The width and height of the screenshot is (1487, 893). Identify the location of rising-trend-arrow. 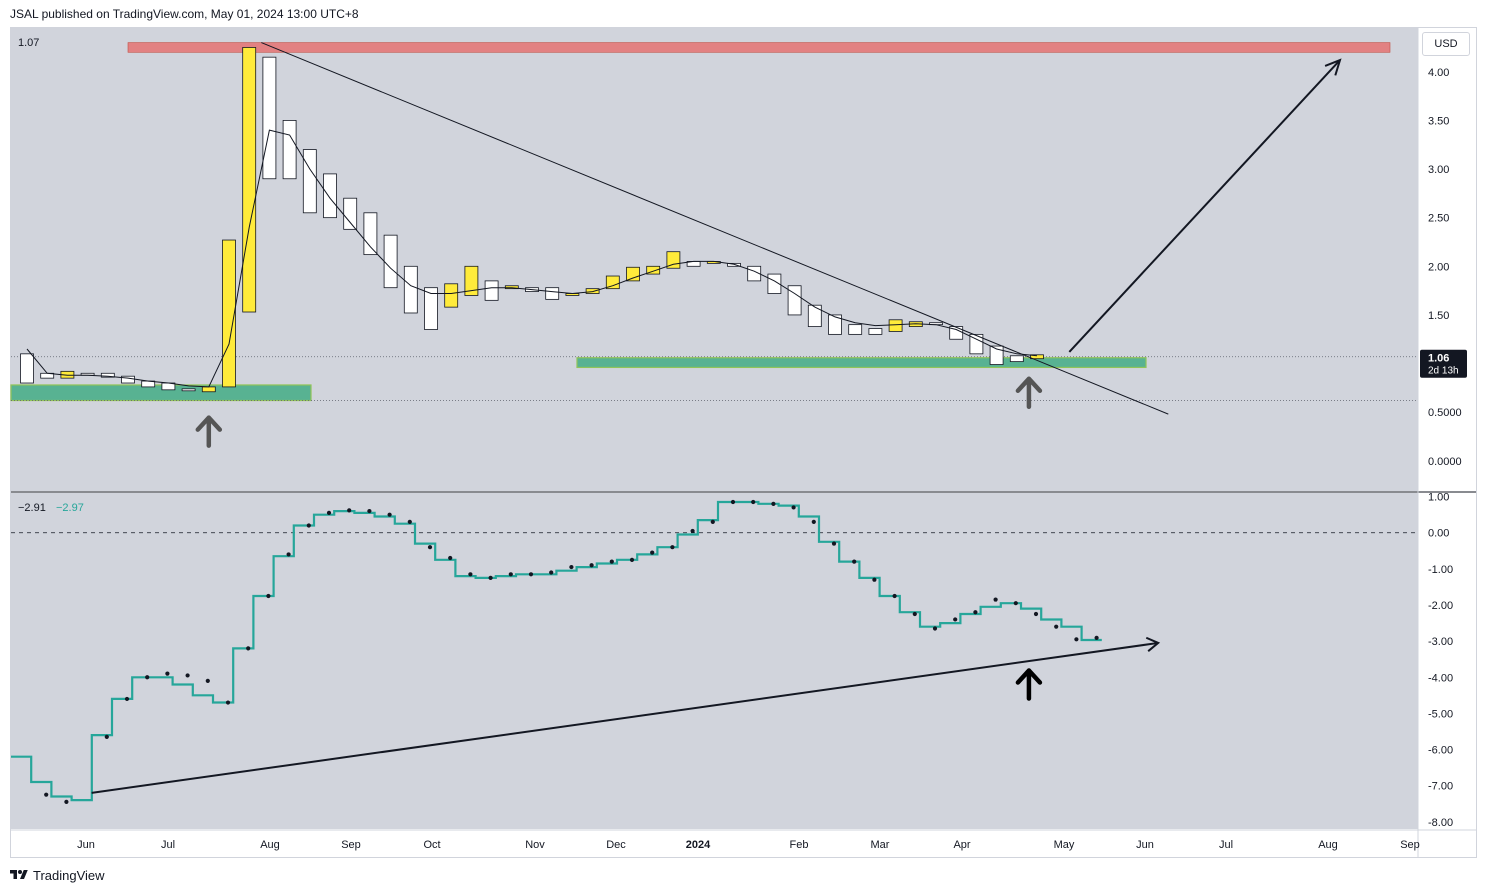
(625, 717).